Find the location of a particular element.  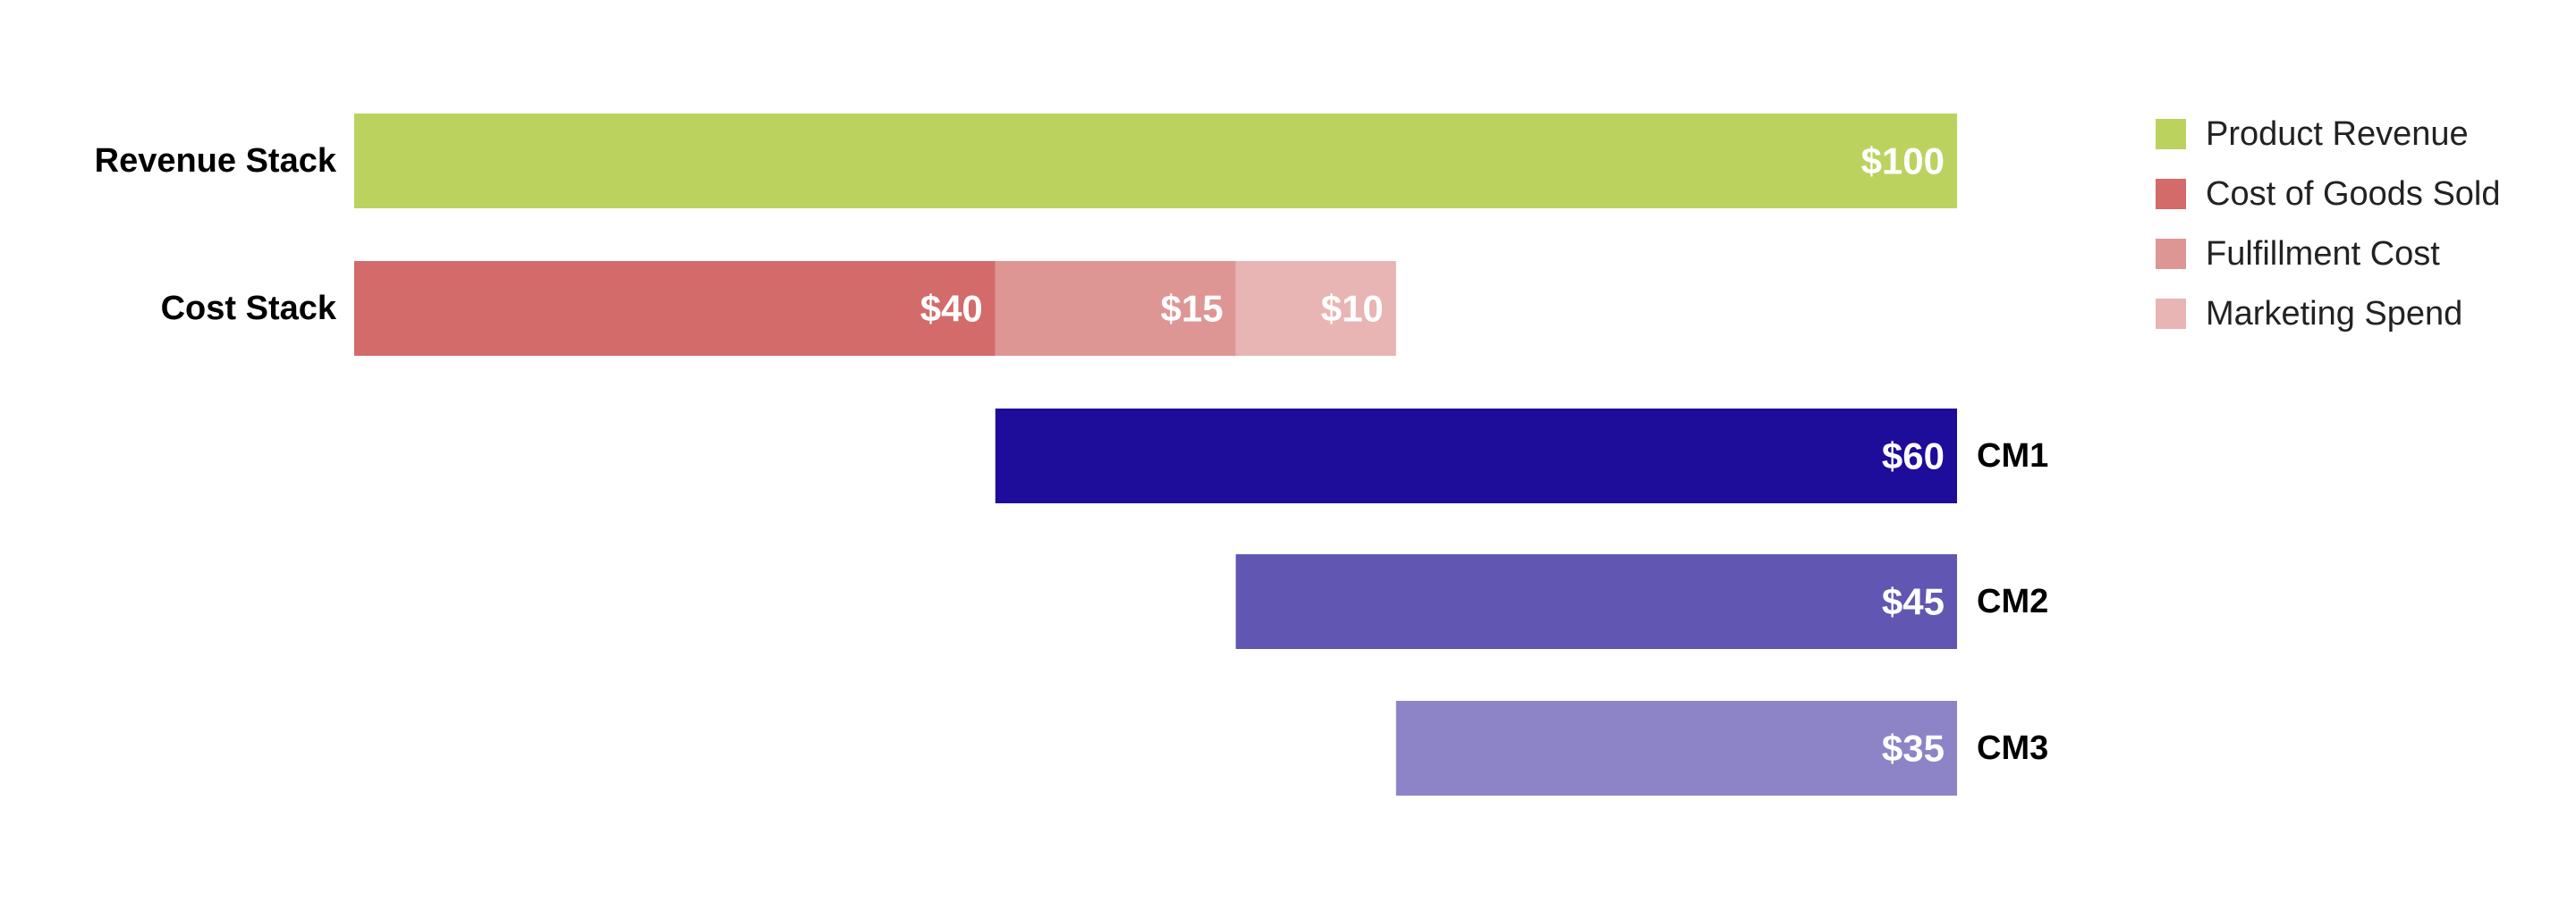

category-label-cm2: CM2 is located at coordinates (2012, 601).